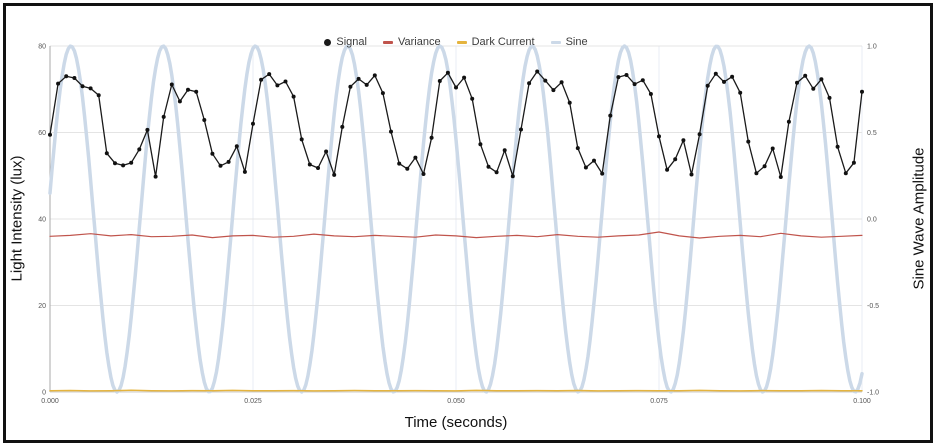 This screenshot has width=936, height=446. Describe the element at coordinates (42, 306) in the screenshot. I see `y-left-tick-label: 20` at that location.